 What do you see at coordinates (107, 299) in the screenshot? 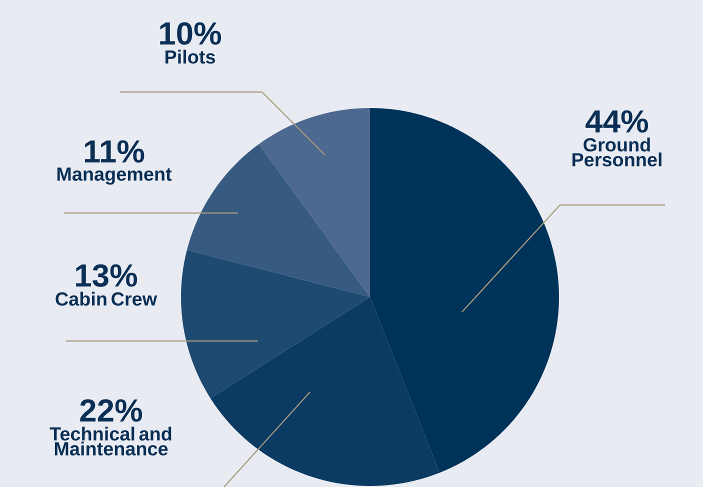
I see `slice-label: Cabin Crew` at bounding box center [107, 299].